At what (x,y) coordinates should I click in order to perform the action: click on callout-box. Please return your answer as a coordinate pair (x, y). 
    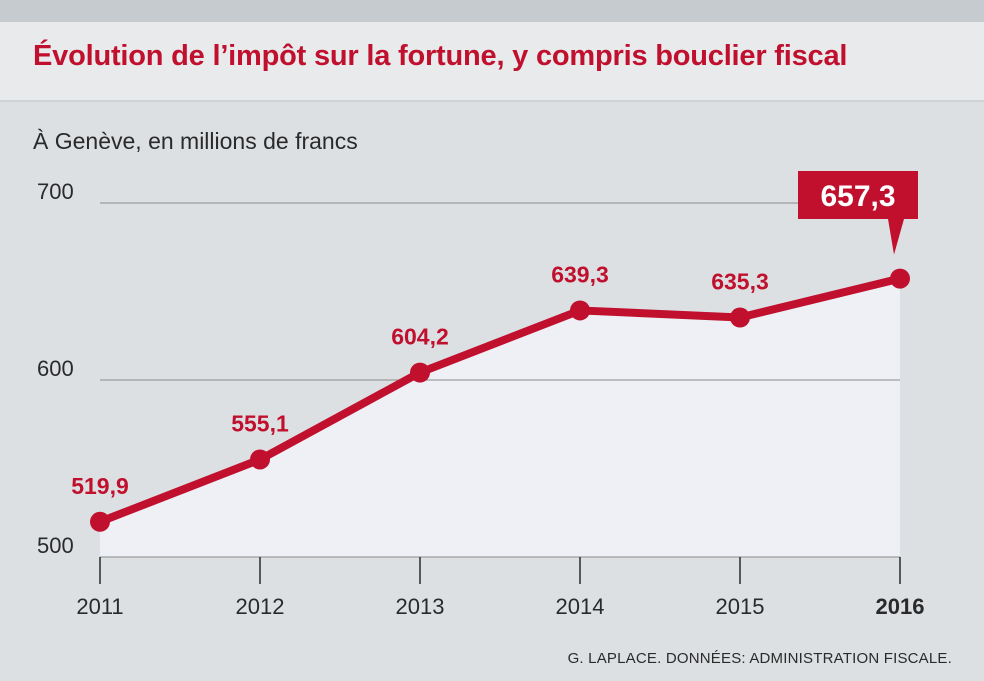
    Looking at the image, I should click on (858, 213).